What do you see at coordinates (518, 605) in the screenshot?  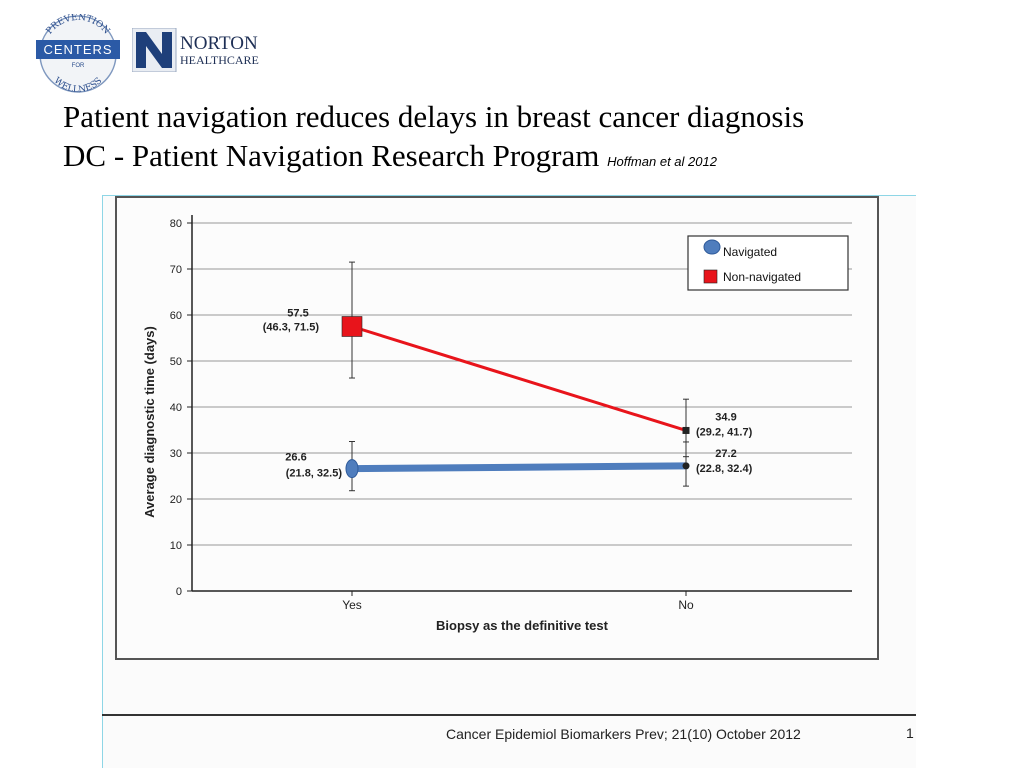 I see `x-tick-labels: Yes No` at bounding box center [518, 605].